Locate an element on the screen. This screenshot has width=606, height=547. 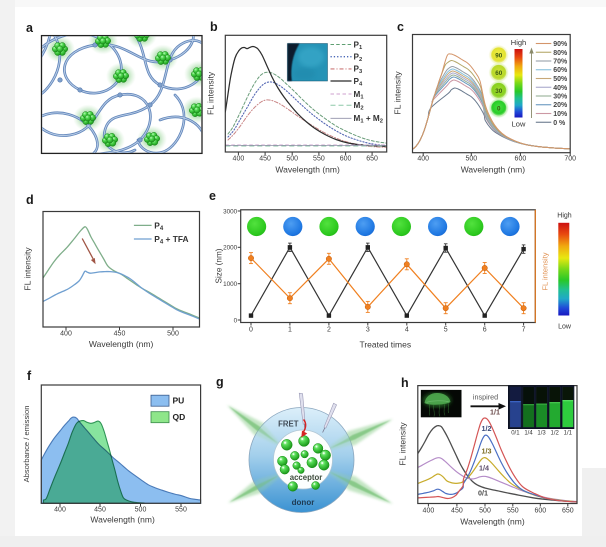
svg-text: 4 is located at coordinates (407, 330).